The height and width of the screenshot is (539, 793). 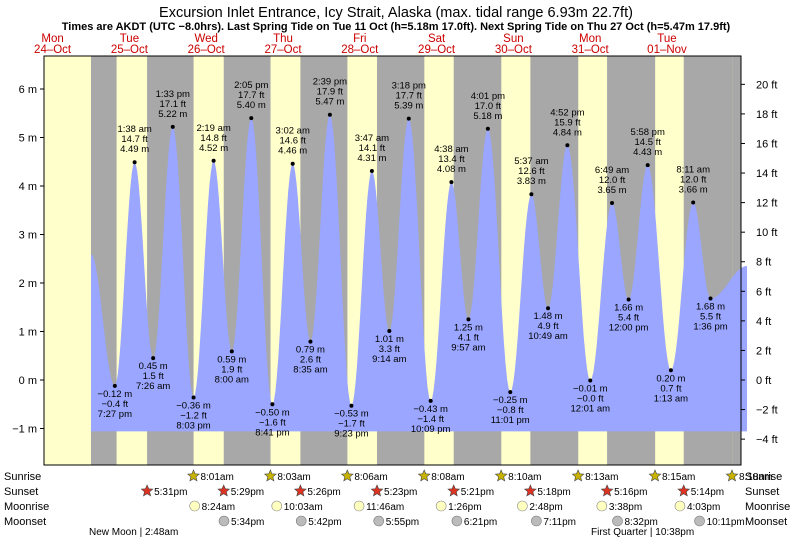 I want to click on moonset-time: 5:42pm, so click(x=324, y=522).